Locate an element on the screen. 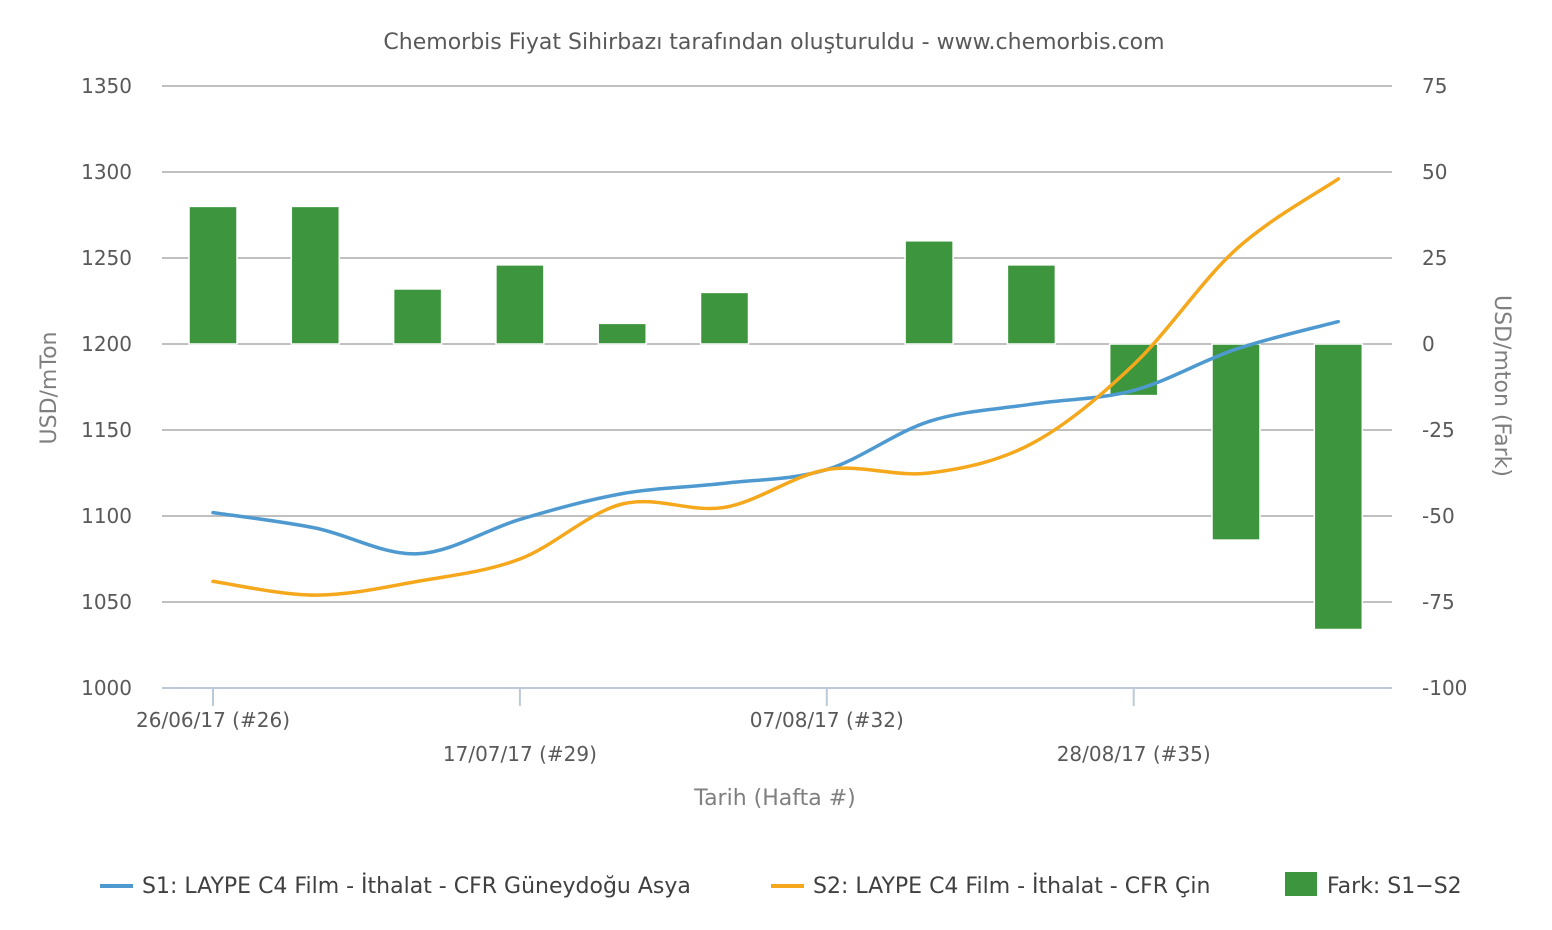  y-tick-label: 1250 is located at coordinates (106, 258).